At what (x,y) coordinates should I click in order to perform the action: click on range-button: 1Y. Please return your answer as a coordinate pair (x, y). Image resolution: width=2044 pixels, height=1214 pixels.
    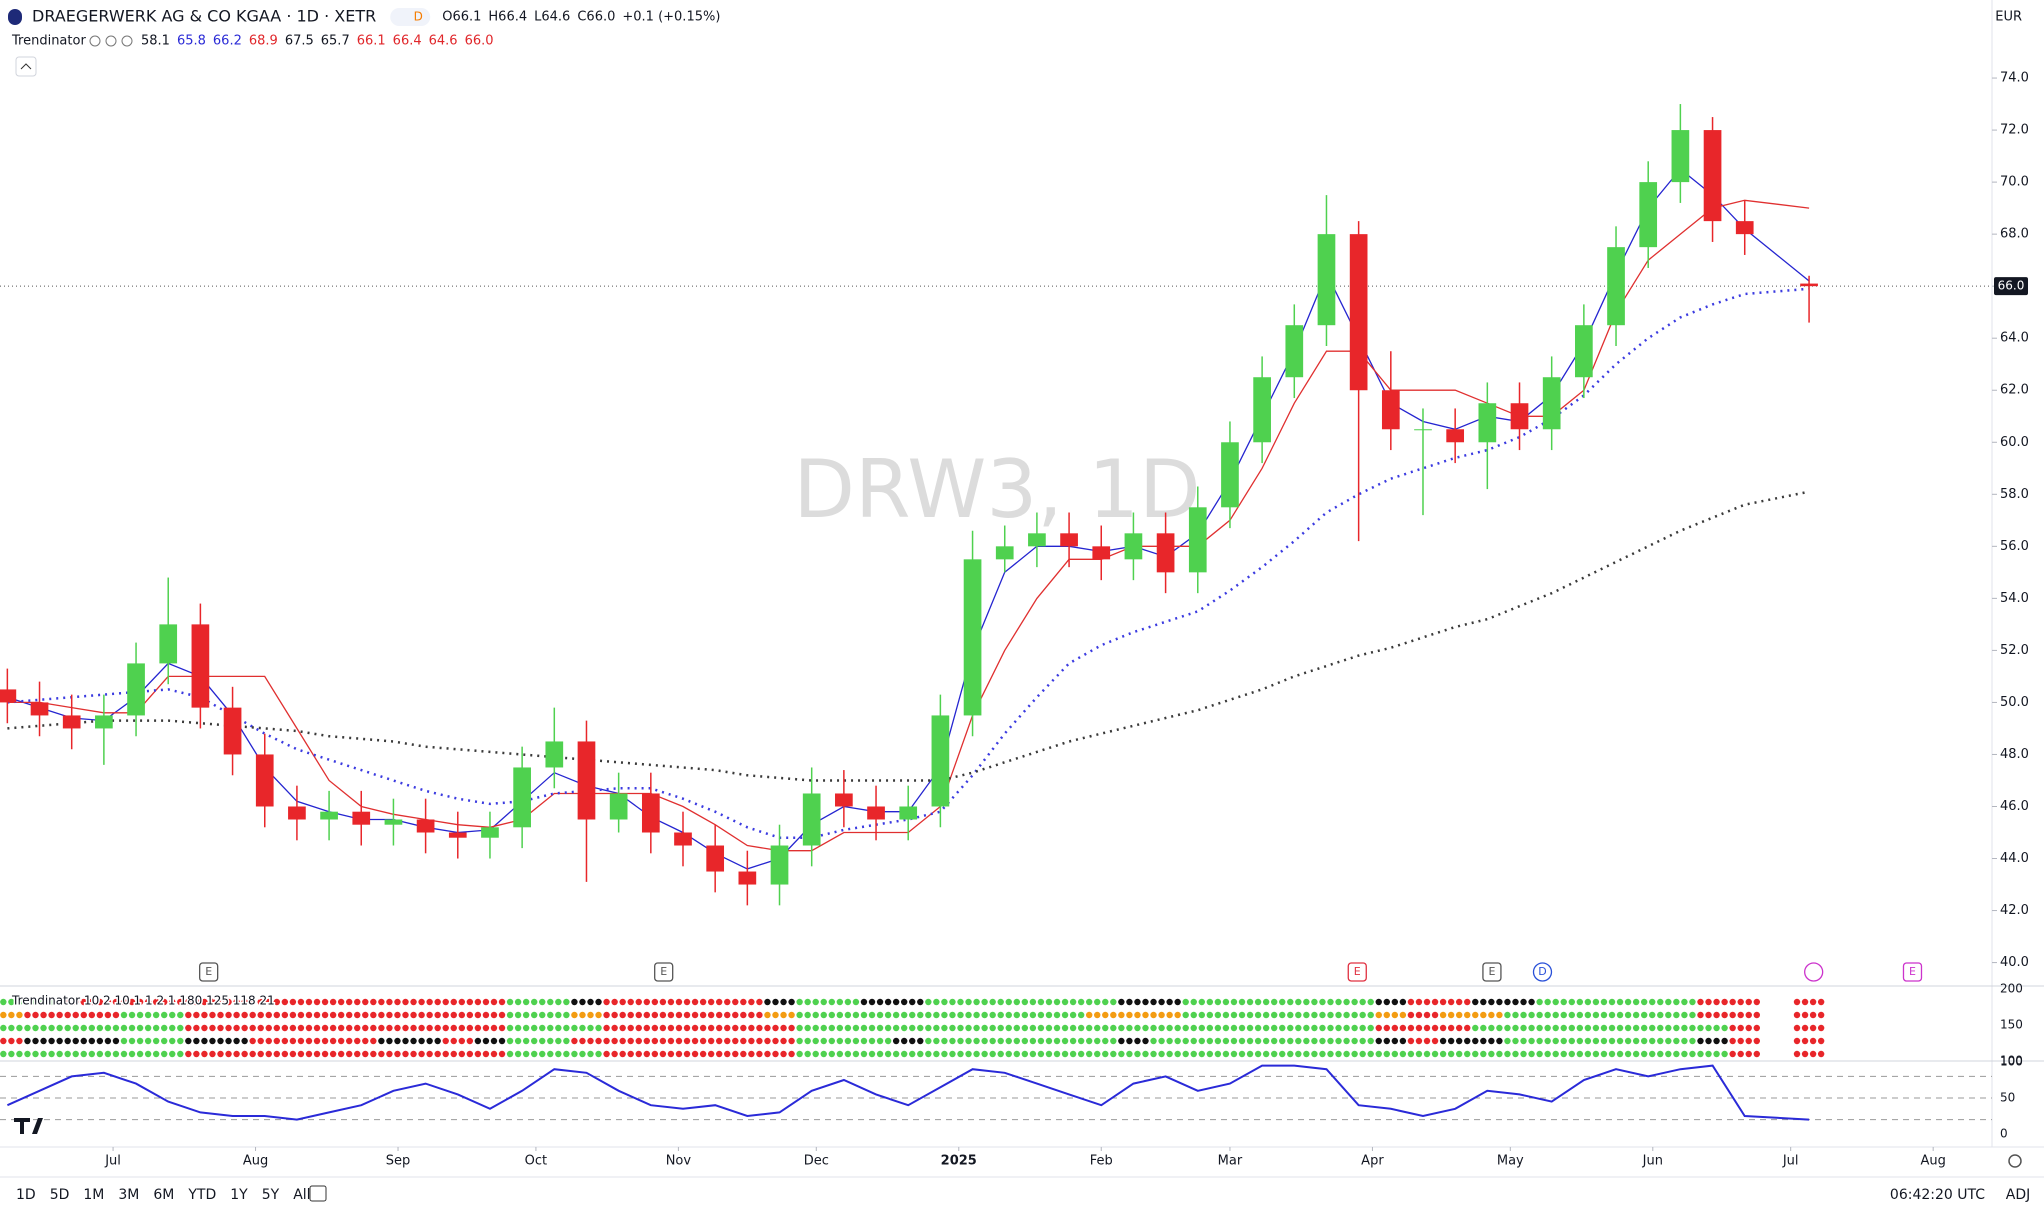
    Looking at the image, I should click on (239, 1195).